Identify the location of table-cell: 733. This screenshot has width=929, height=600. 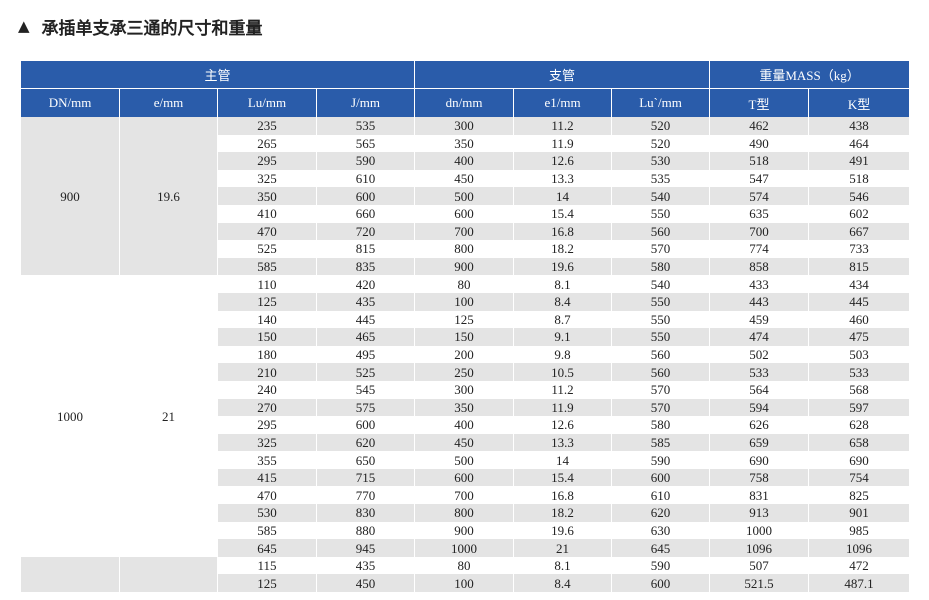
(859, 249).